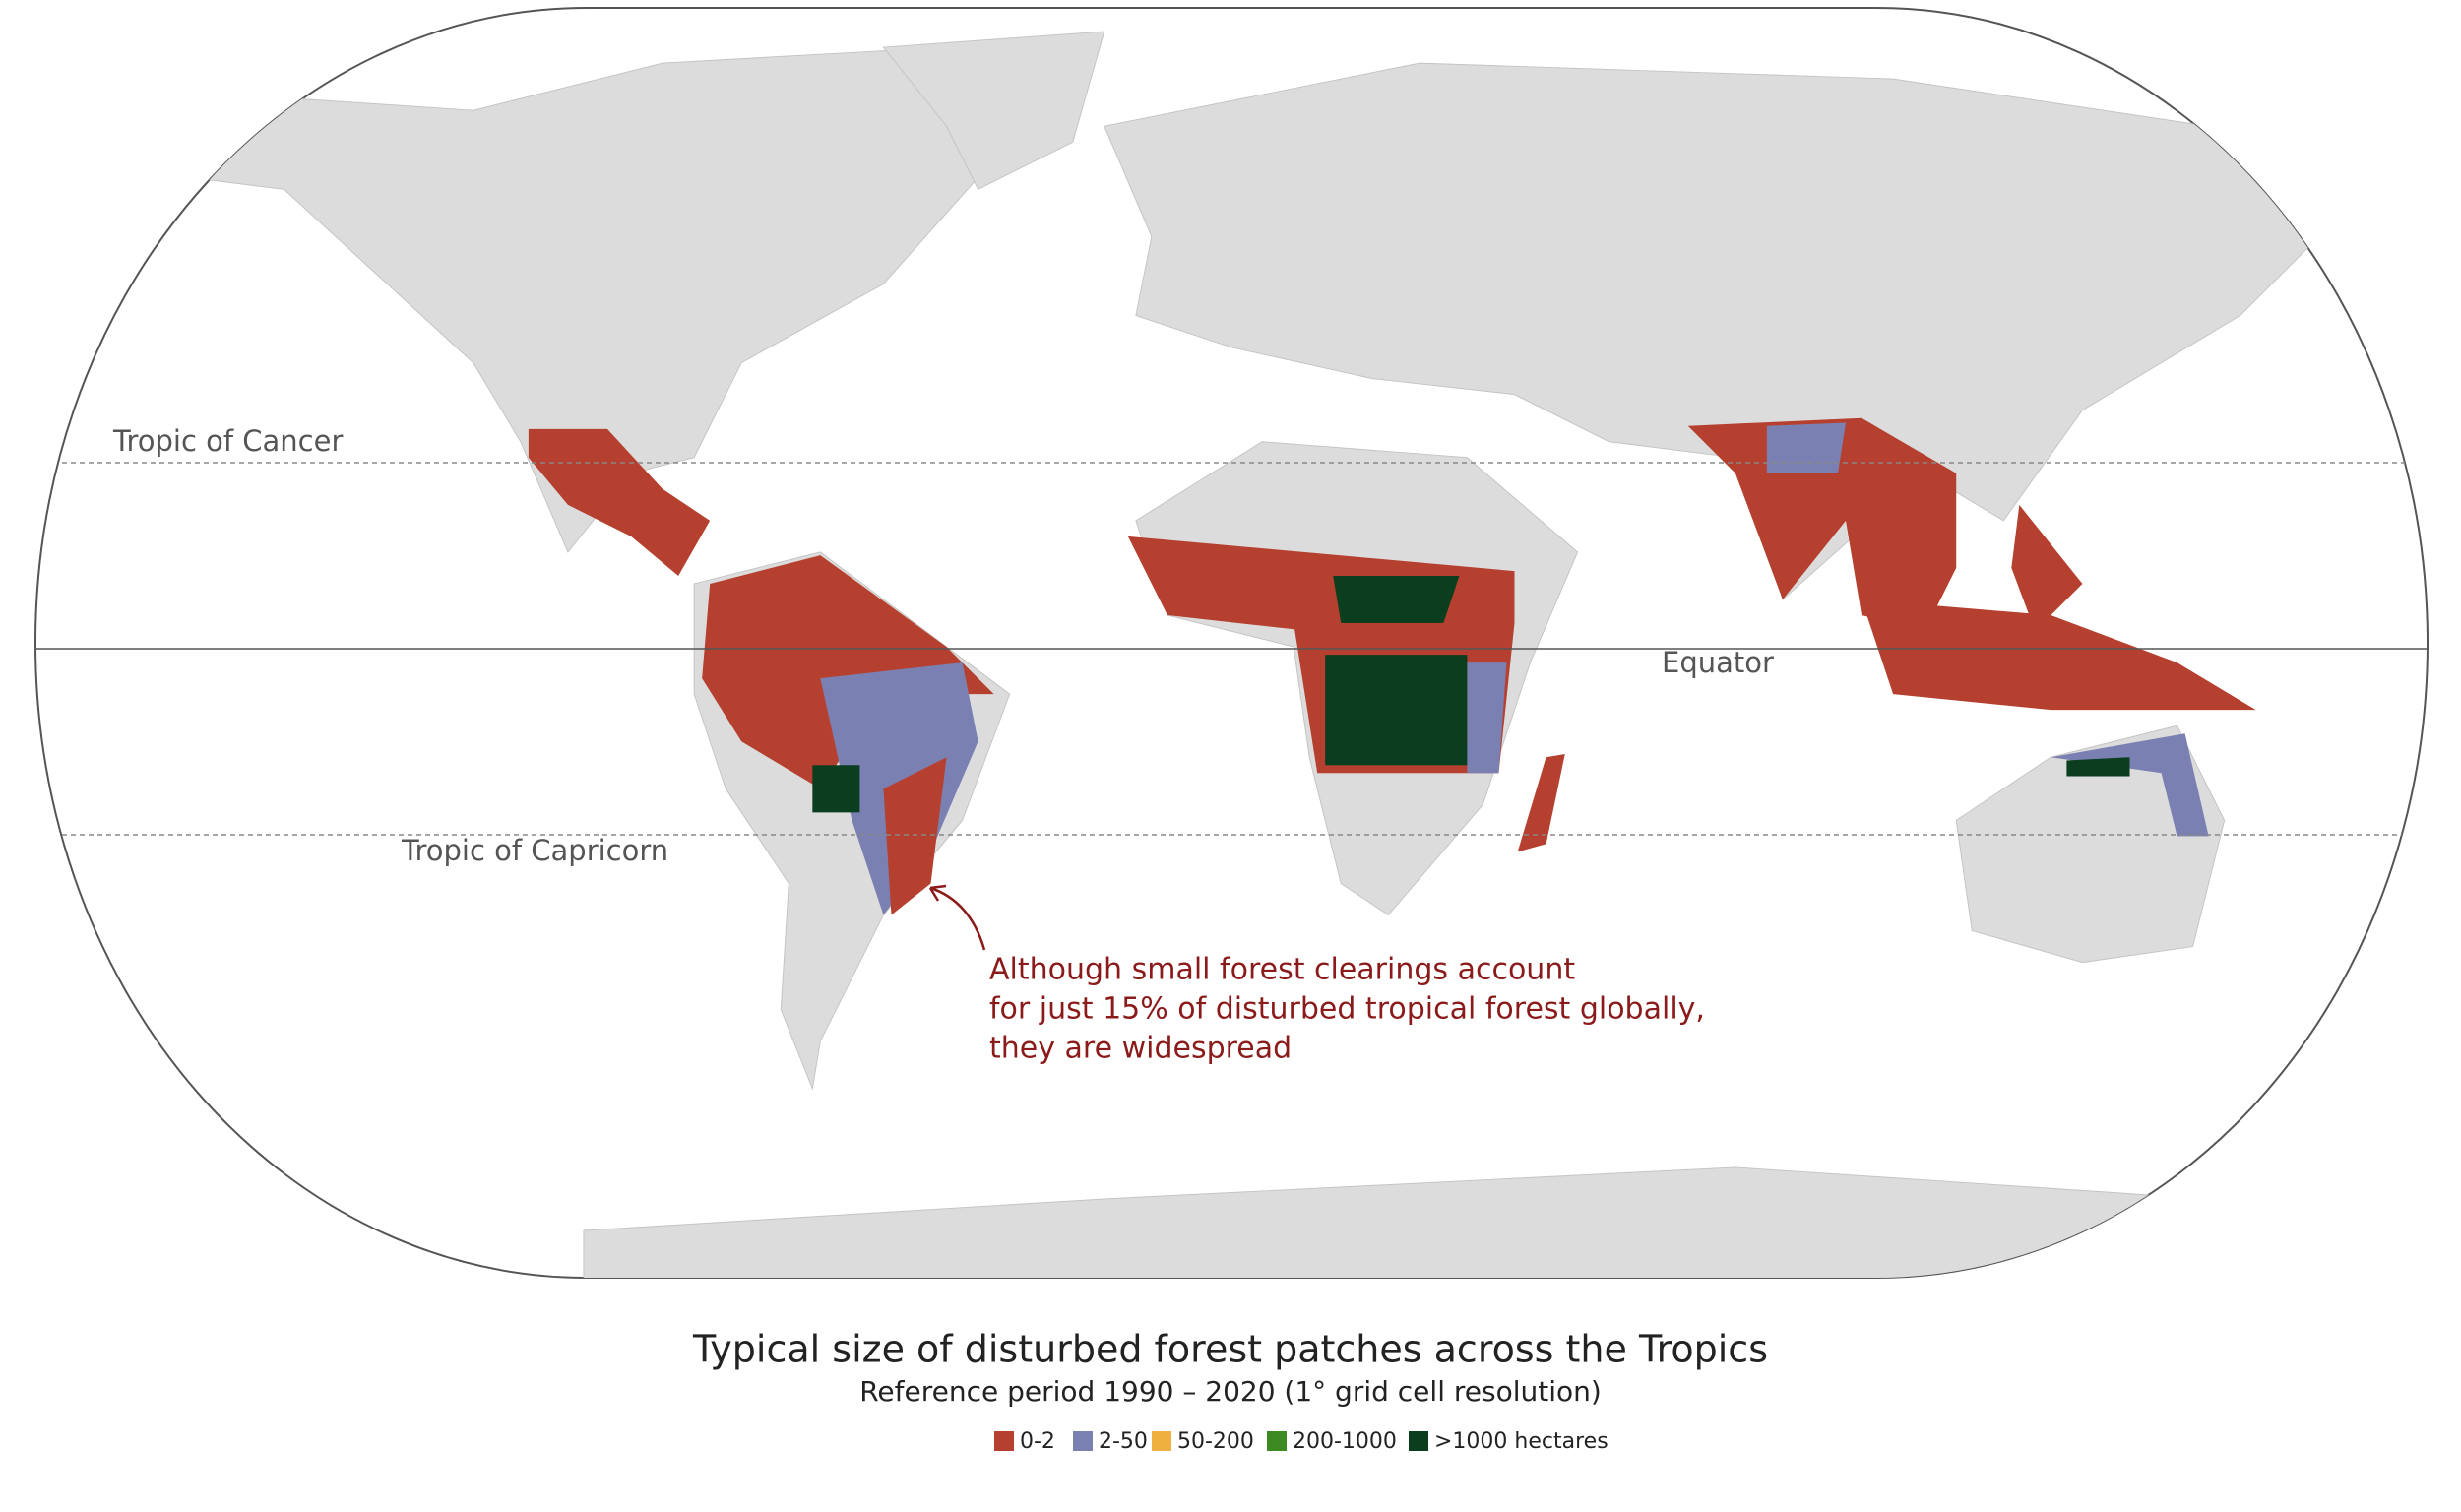 This screenshot has height=1512, width=2461. I want to click on legend-label: 200-1000, so click(1345, 1441).